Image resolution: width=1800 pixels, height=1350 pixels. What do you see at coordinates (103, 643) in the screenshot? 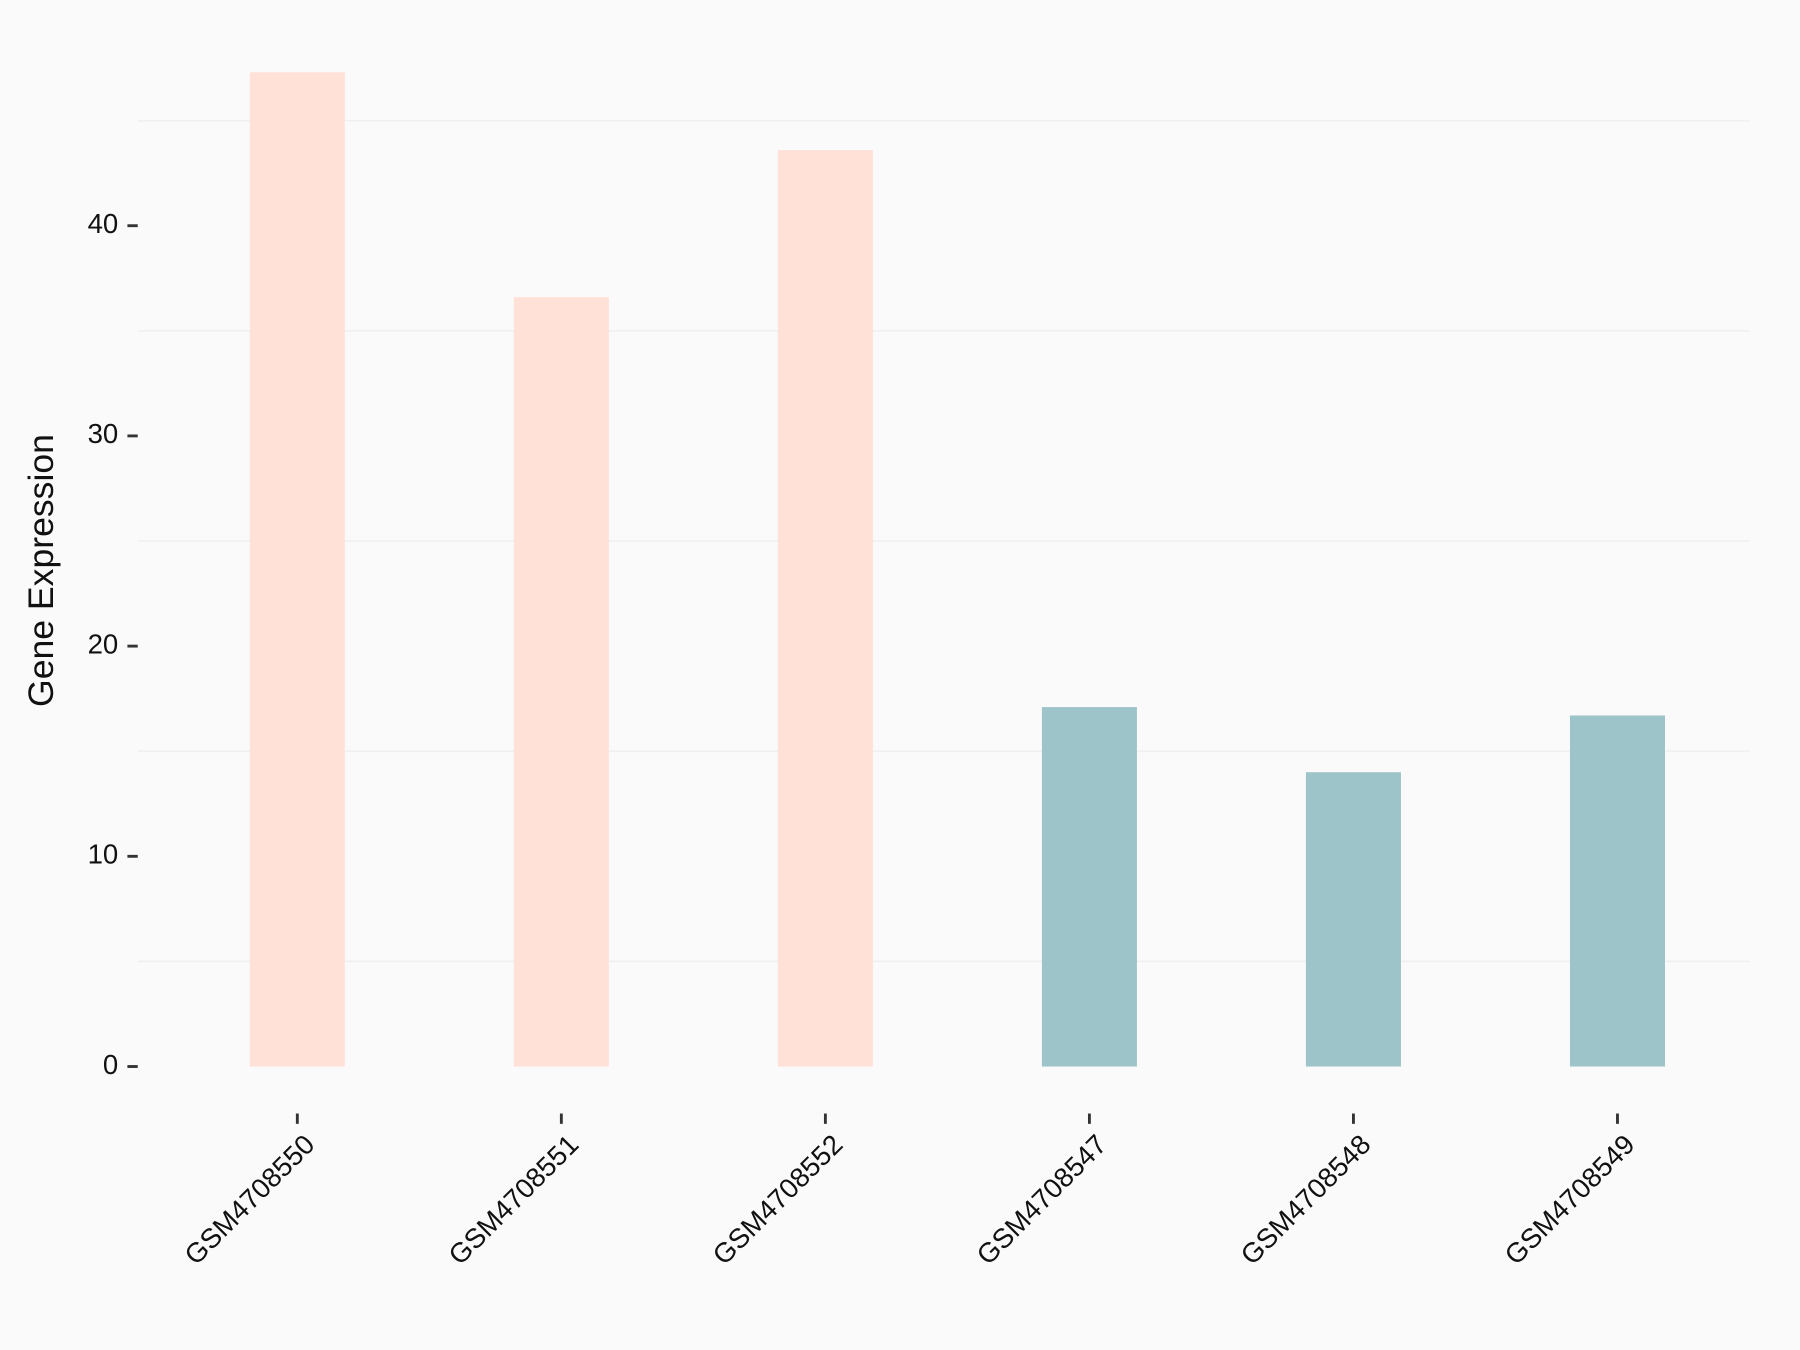
I see `y-tick-label: 20` at bounding box center [103, 643].